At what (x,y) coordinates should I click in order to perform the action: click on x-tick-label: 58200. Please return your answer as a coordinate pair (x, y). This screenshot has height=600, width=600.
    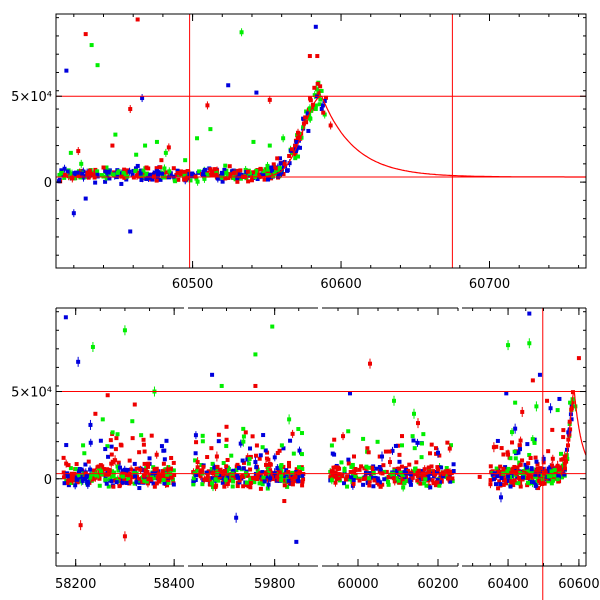
    Looking at the image, I should click on (75, 584).